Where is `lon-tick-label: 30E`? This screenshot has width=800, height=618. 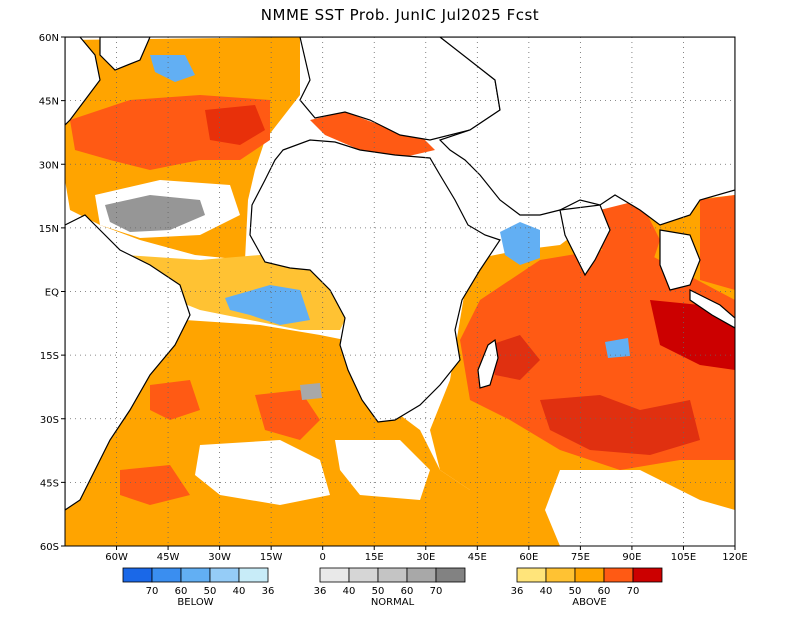 lon-tick-label: 30E is located at coordinates (425, 557).